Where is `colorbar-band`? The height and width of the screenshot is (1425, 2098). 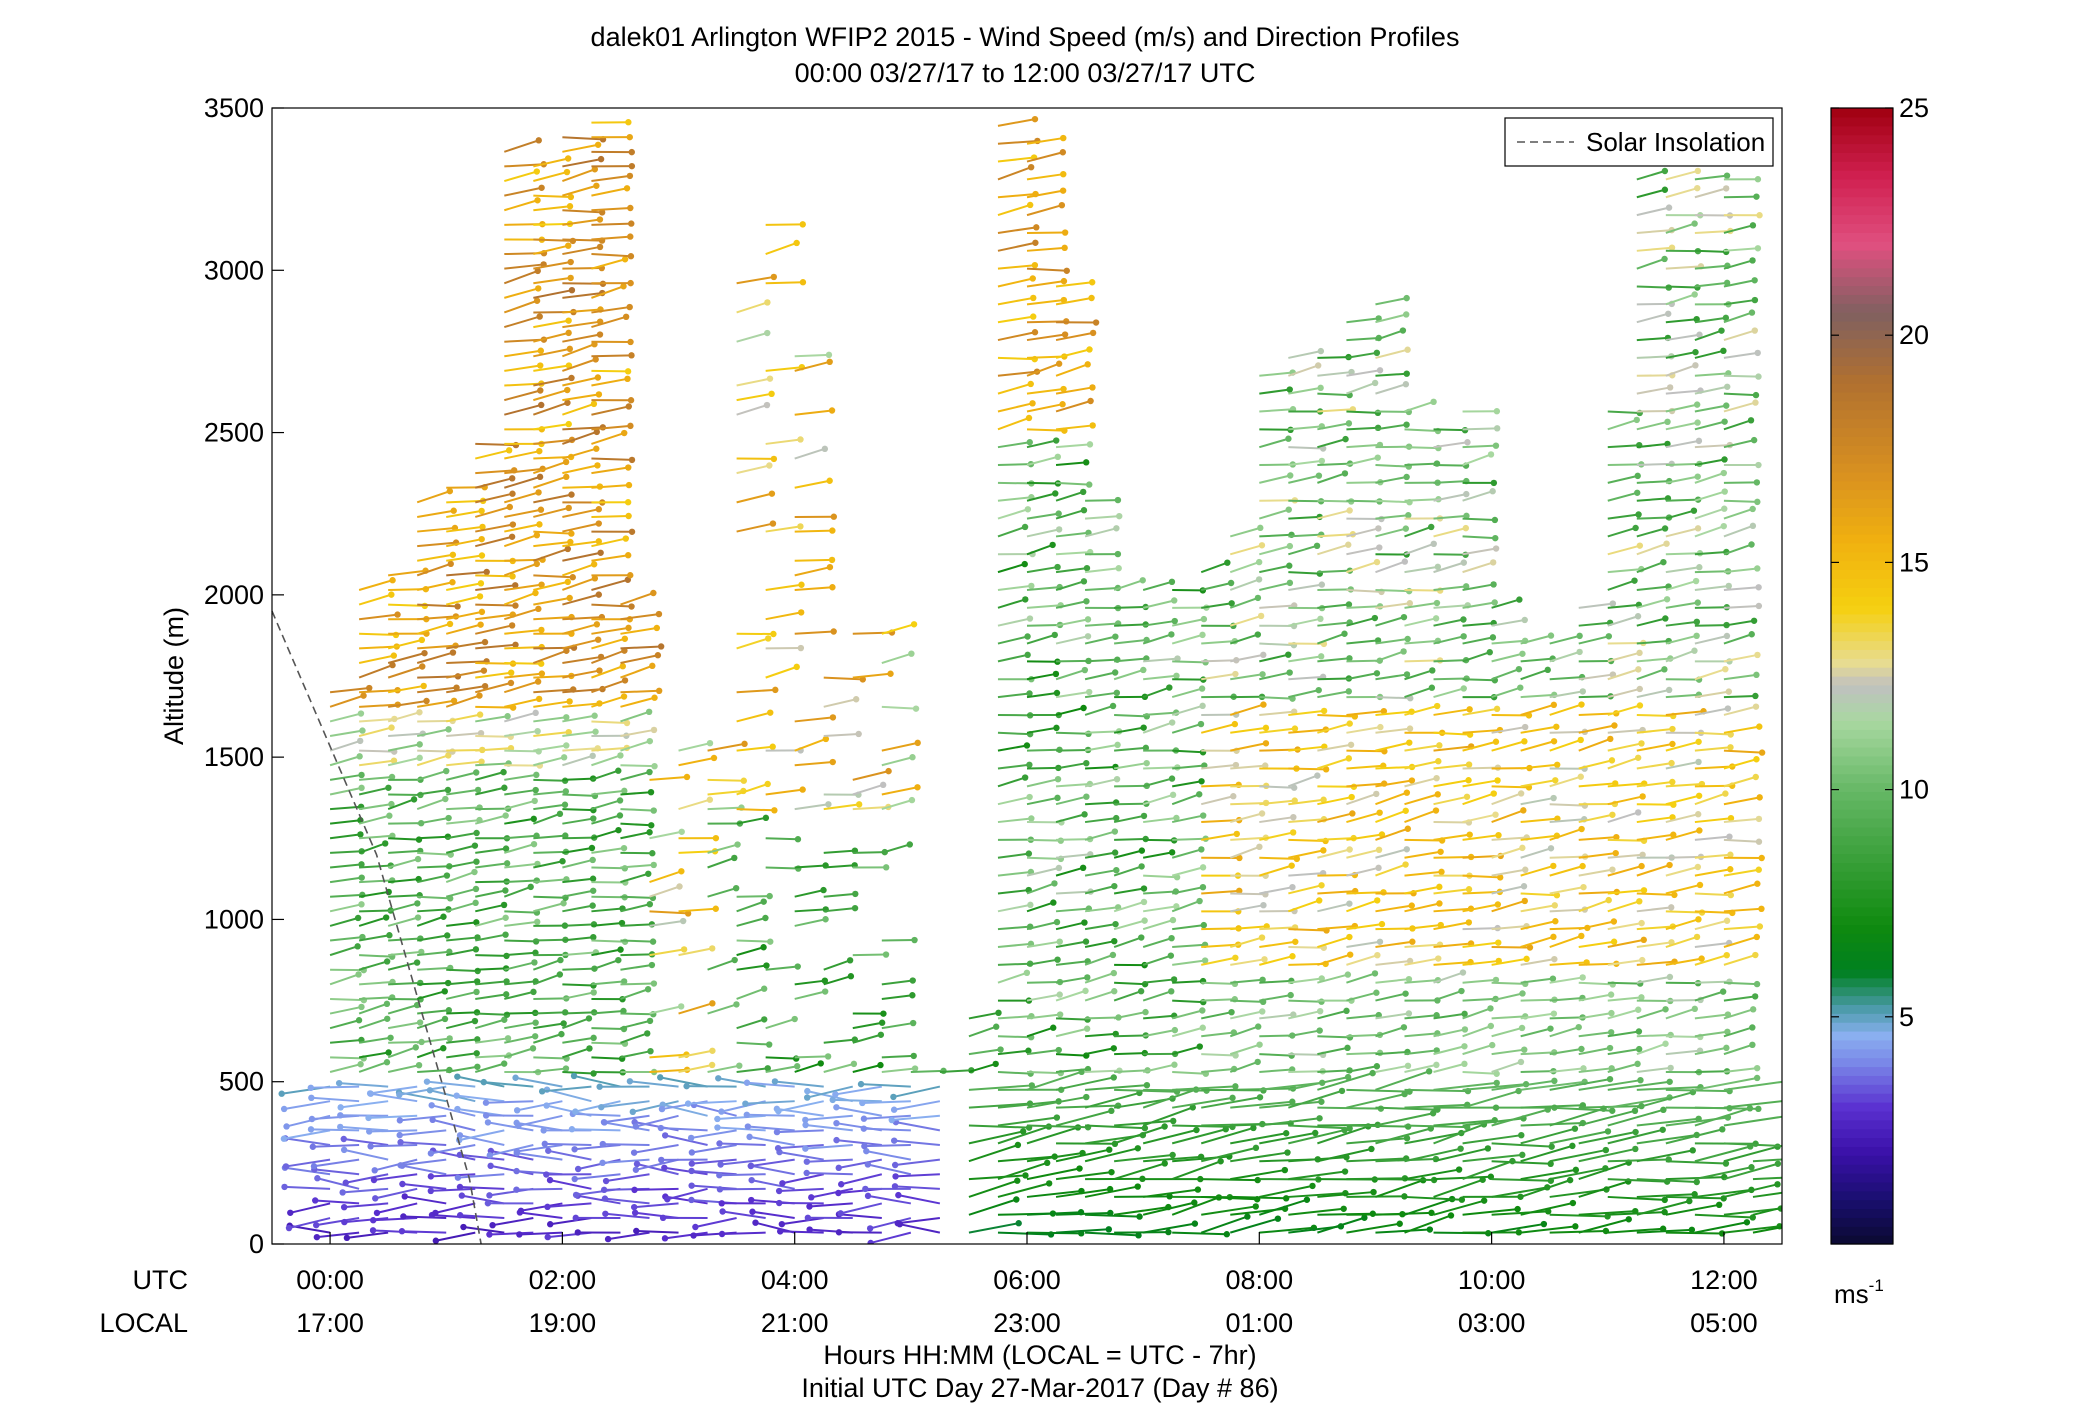
colorbar-band is located at coordinates (1862, 192).